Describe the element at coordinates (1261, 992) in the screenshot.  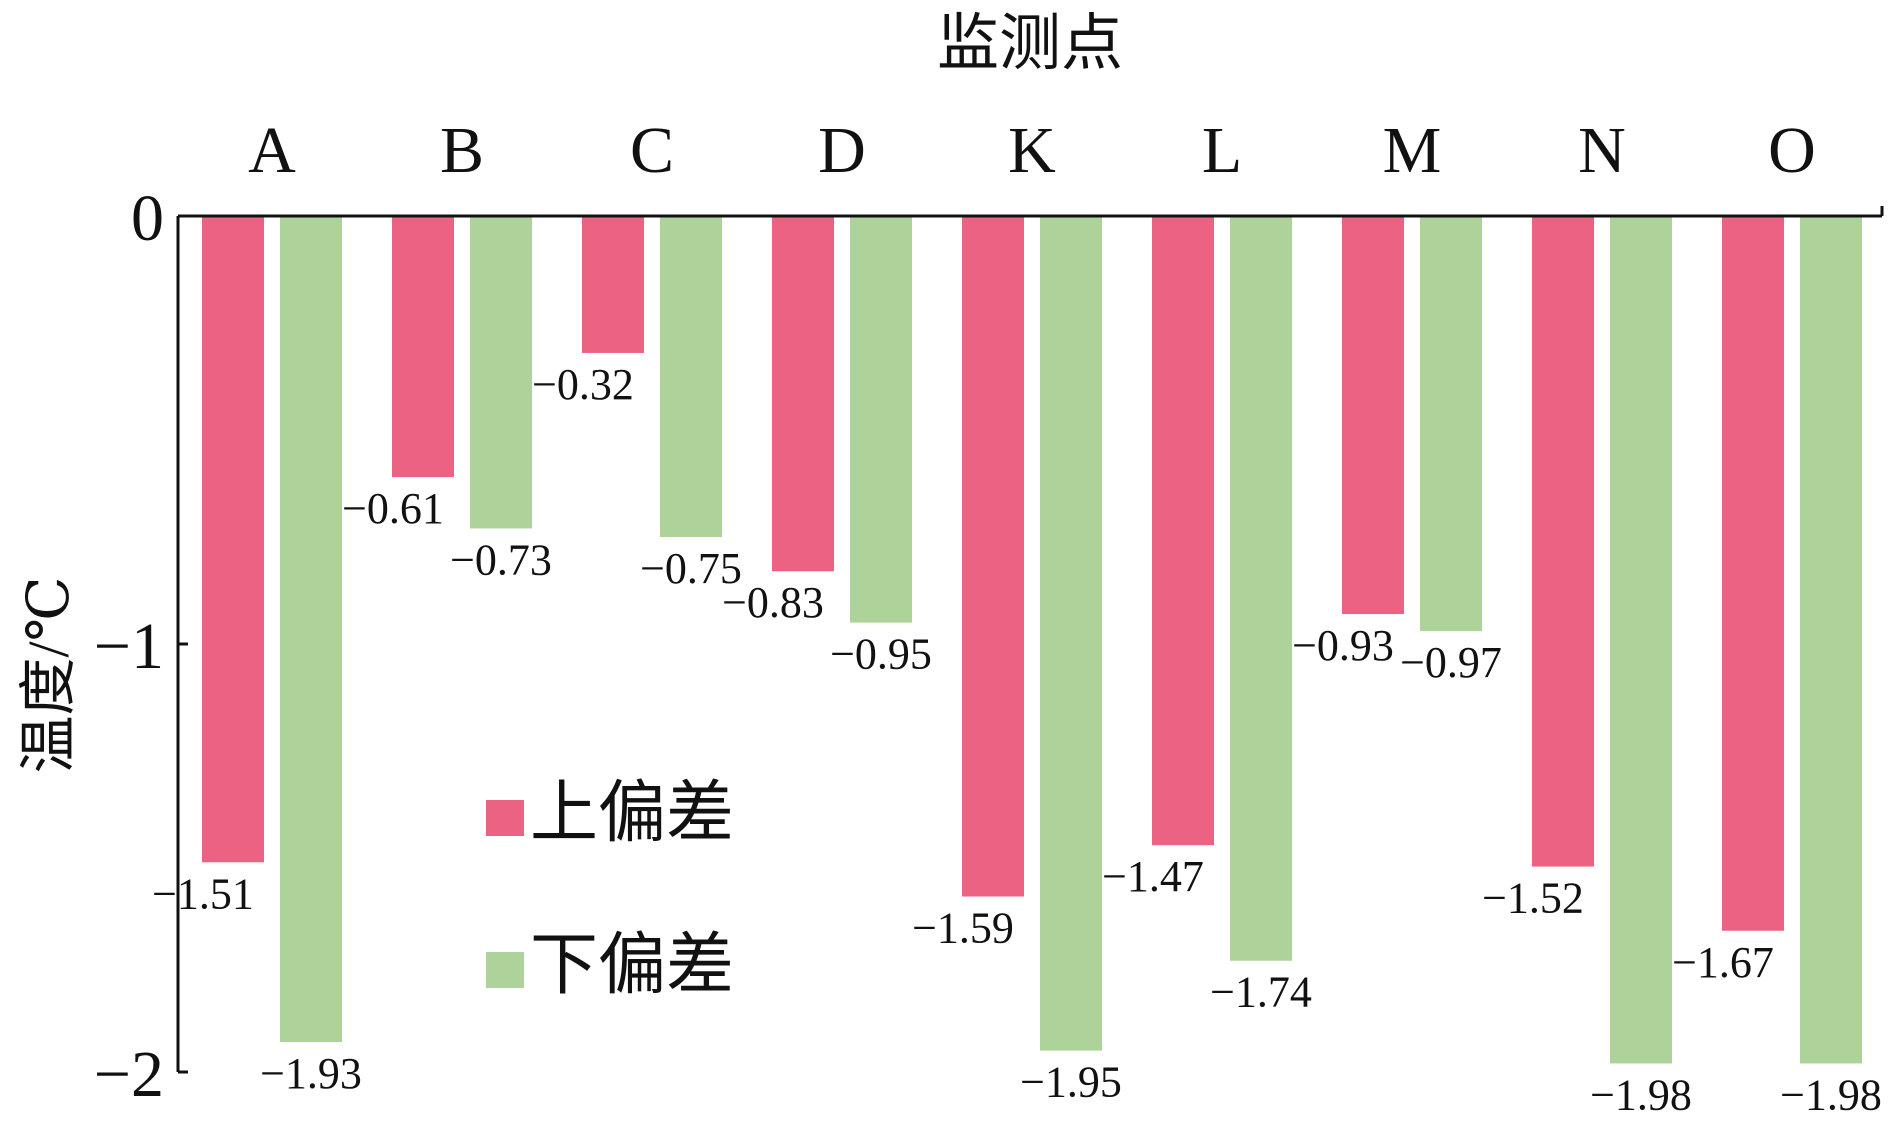
I see `value-label-lower-l: −1.74` at that location.